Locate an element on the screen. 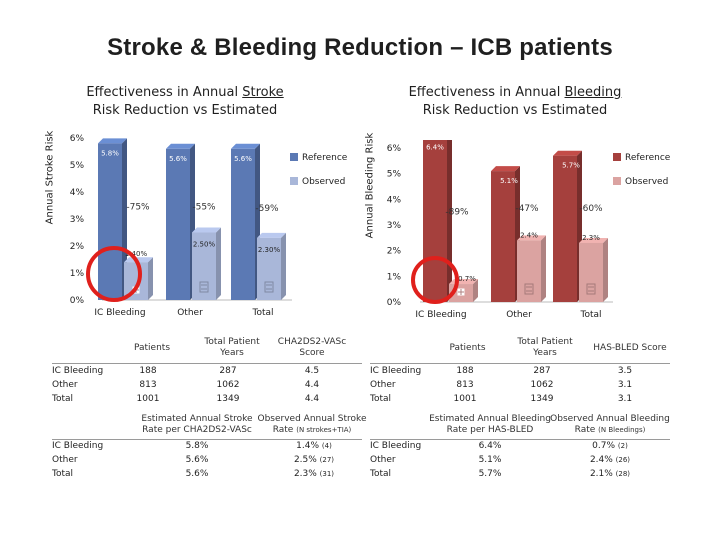  score-cell: 4.5 is located at coordinates (312, 371).